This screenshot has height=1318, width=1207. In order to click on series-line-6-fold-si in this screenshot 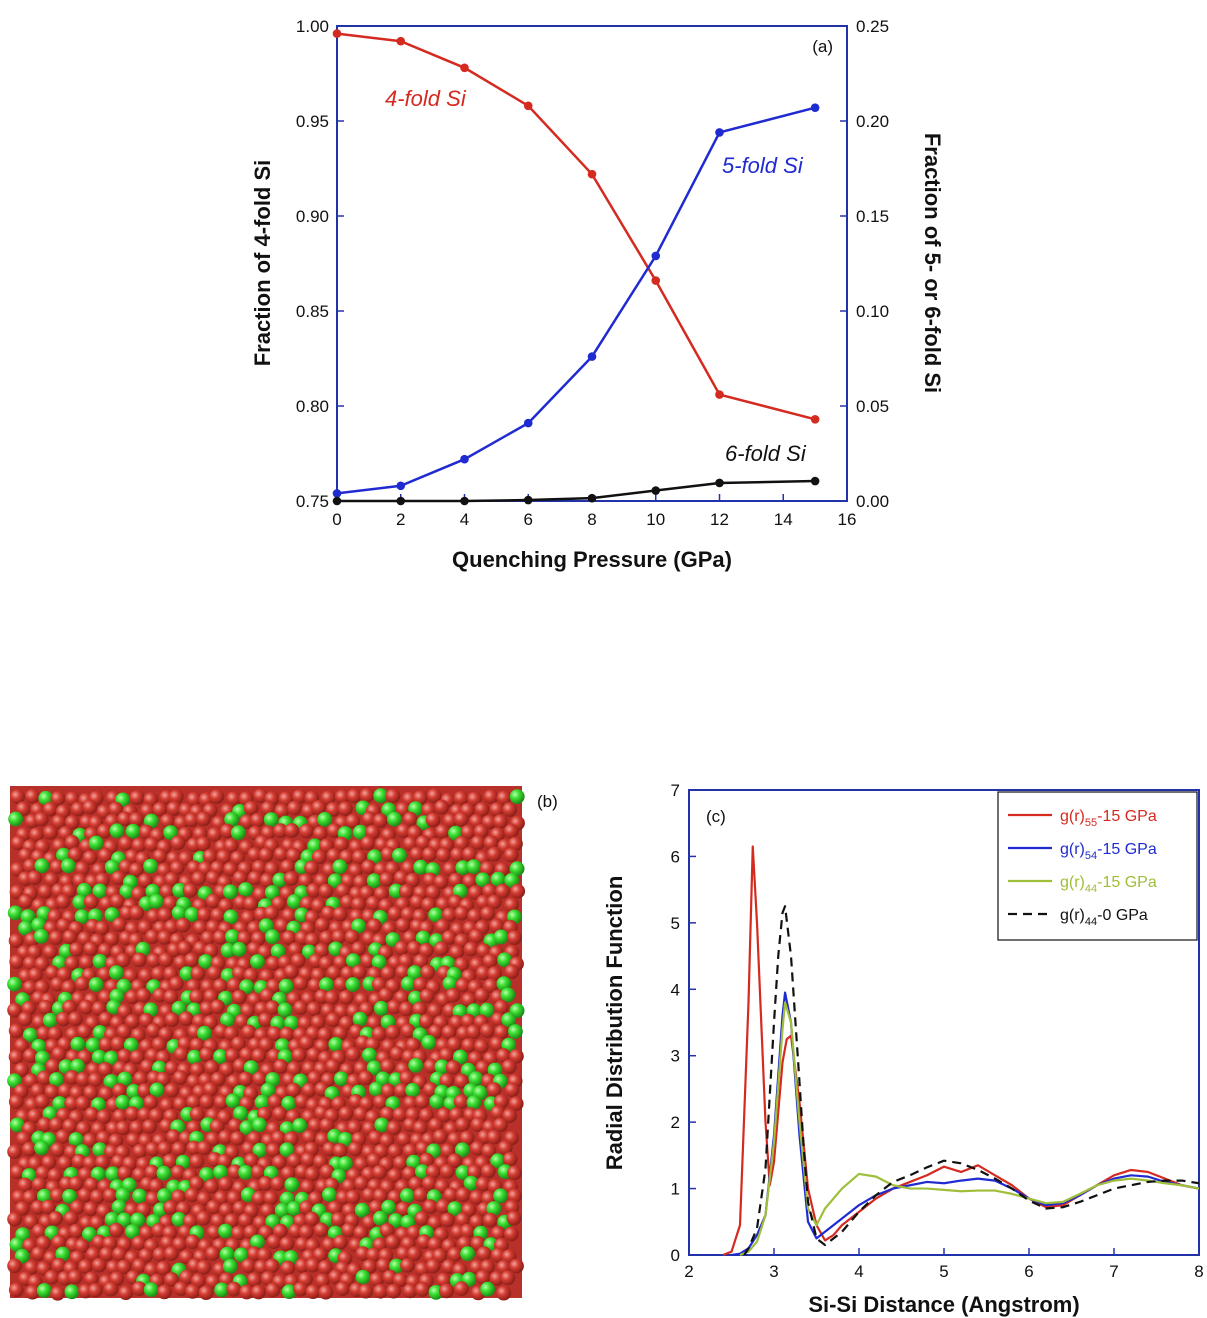, I will do `click(576, 491)`.